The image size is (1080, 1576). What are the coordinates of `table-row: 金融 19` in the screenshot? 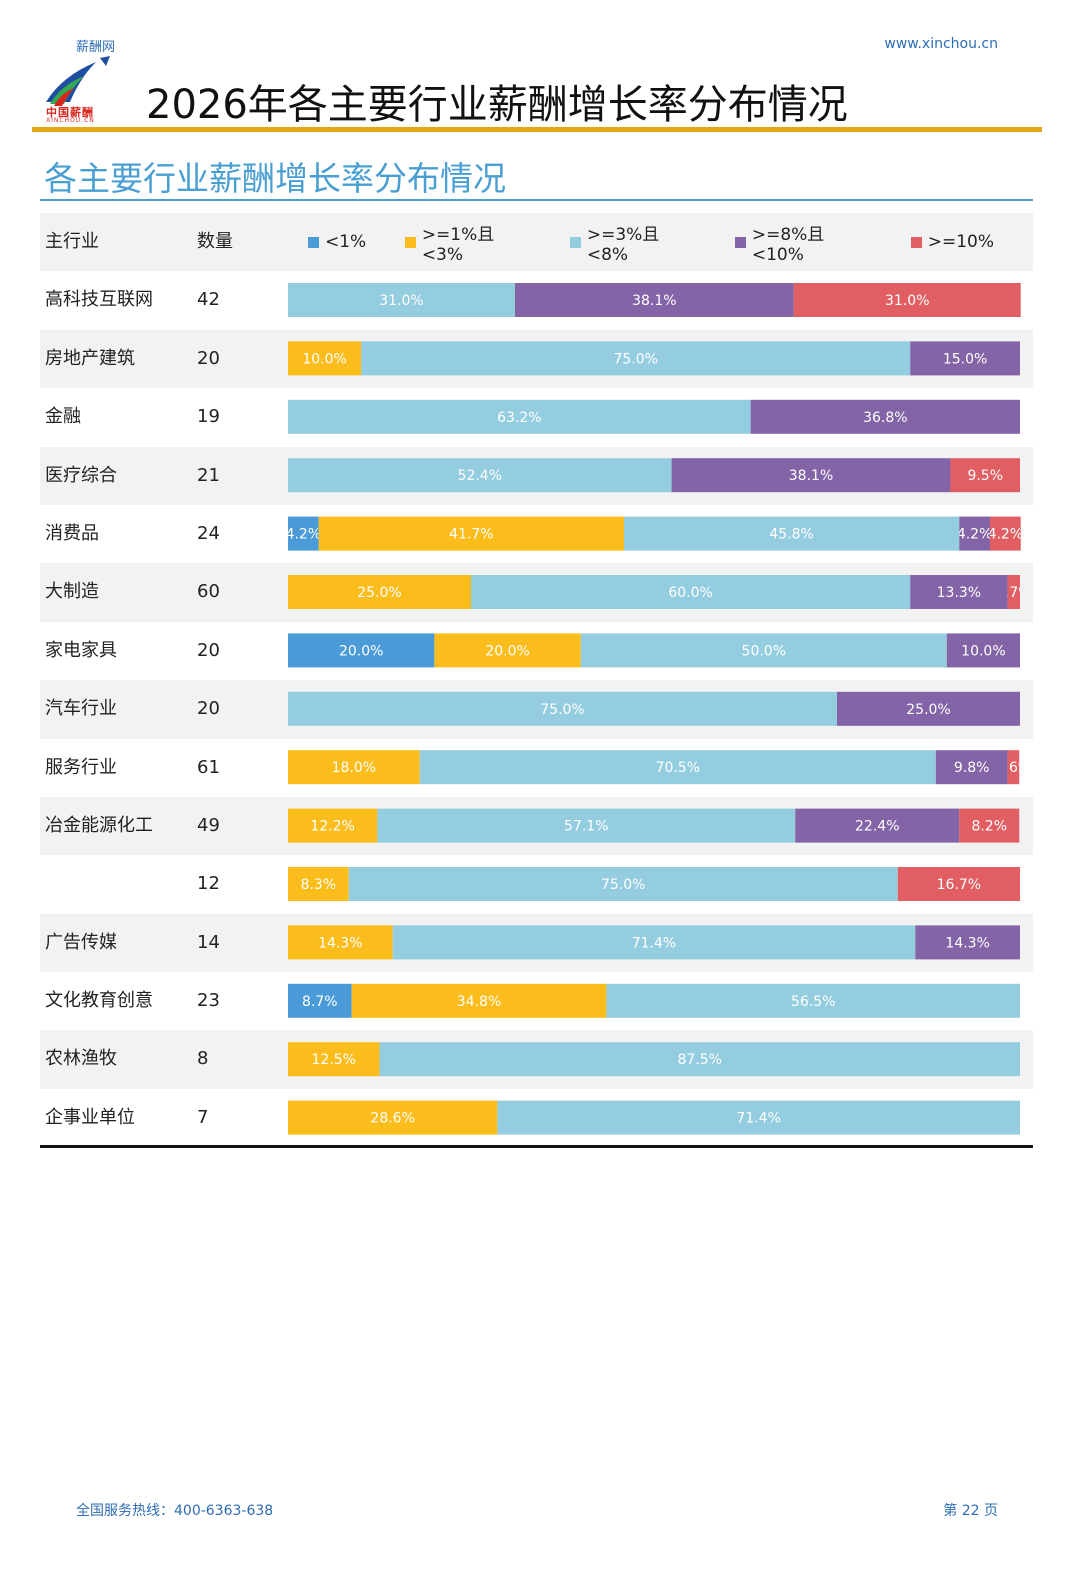 It's located at (536, 417).